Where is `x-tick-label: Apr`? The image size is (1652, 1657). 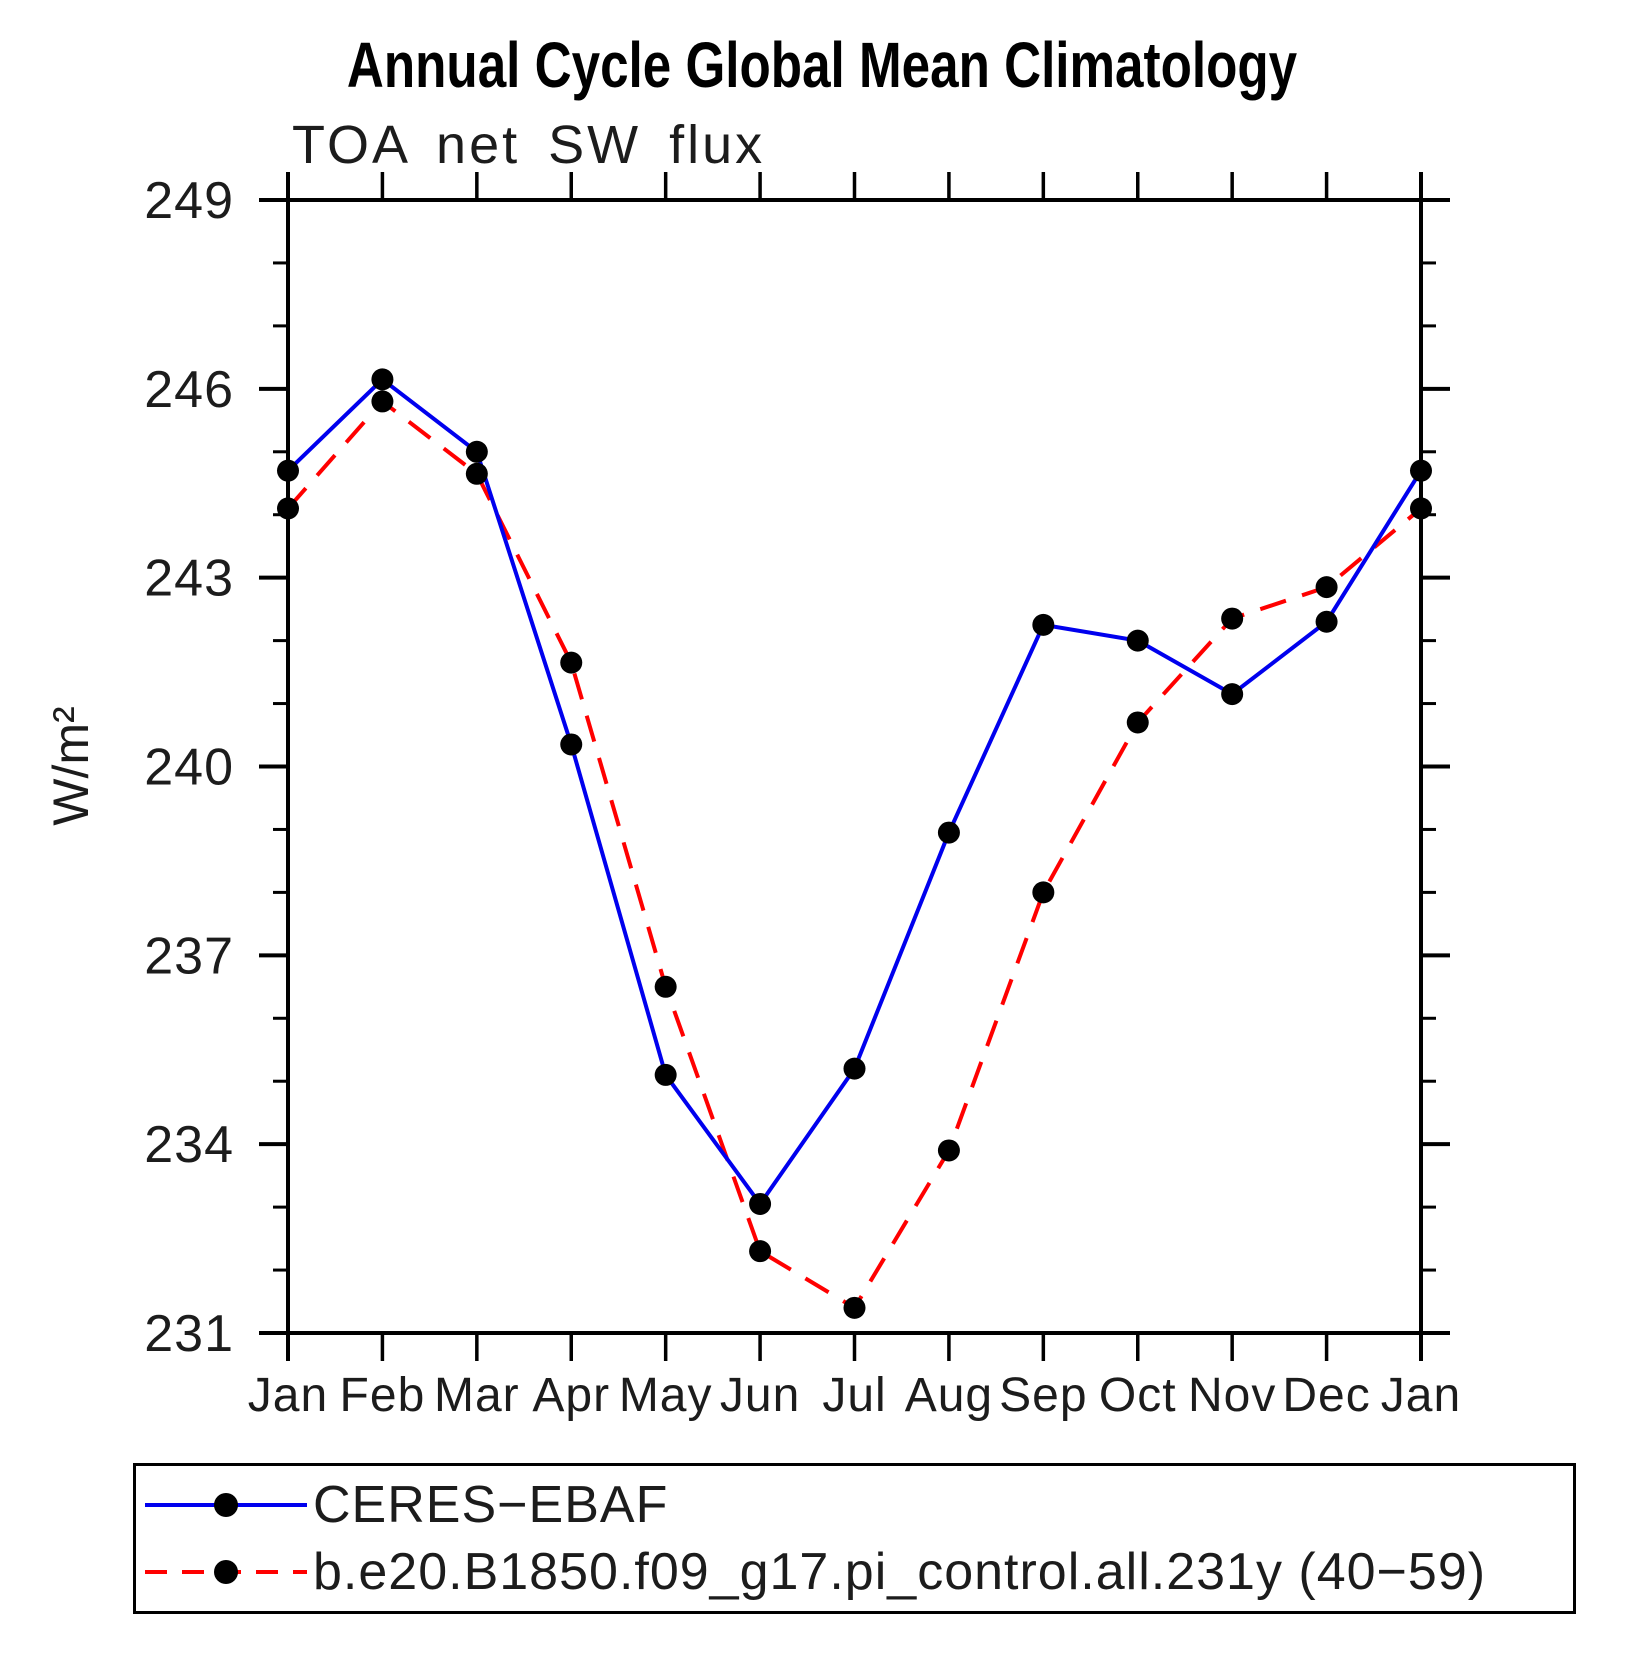 x-tick-label: Apr is located at coordinates (571, 1395).